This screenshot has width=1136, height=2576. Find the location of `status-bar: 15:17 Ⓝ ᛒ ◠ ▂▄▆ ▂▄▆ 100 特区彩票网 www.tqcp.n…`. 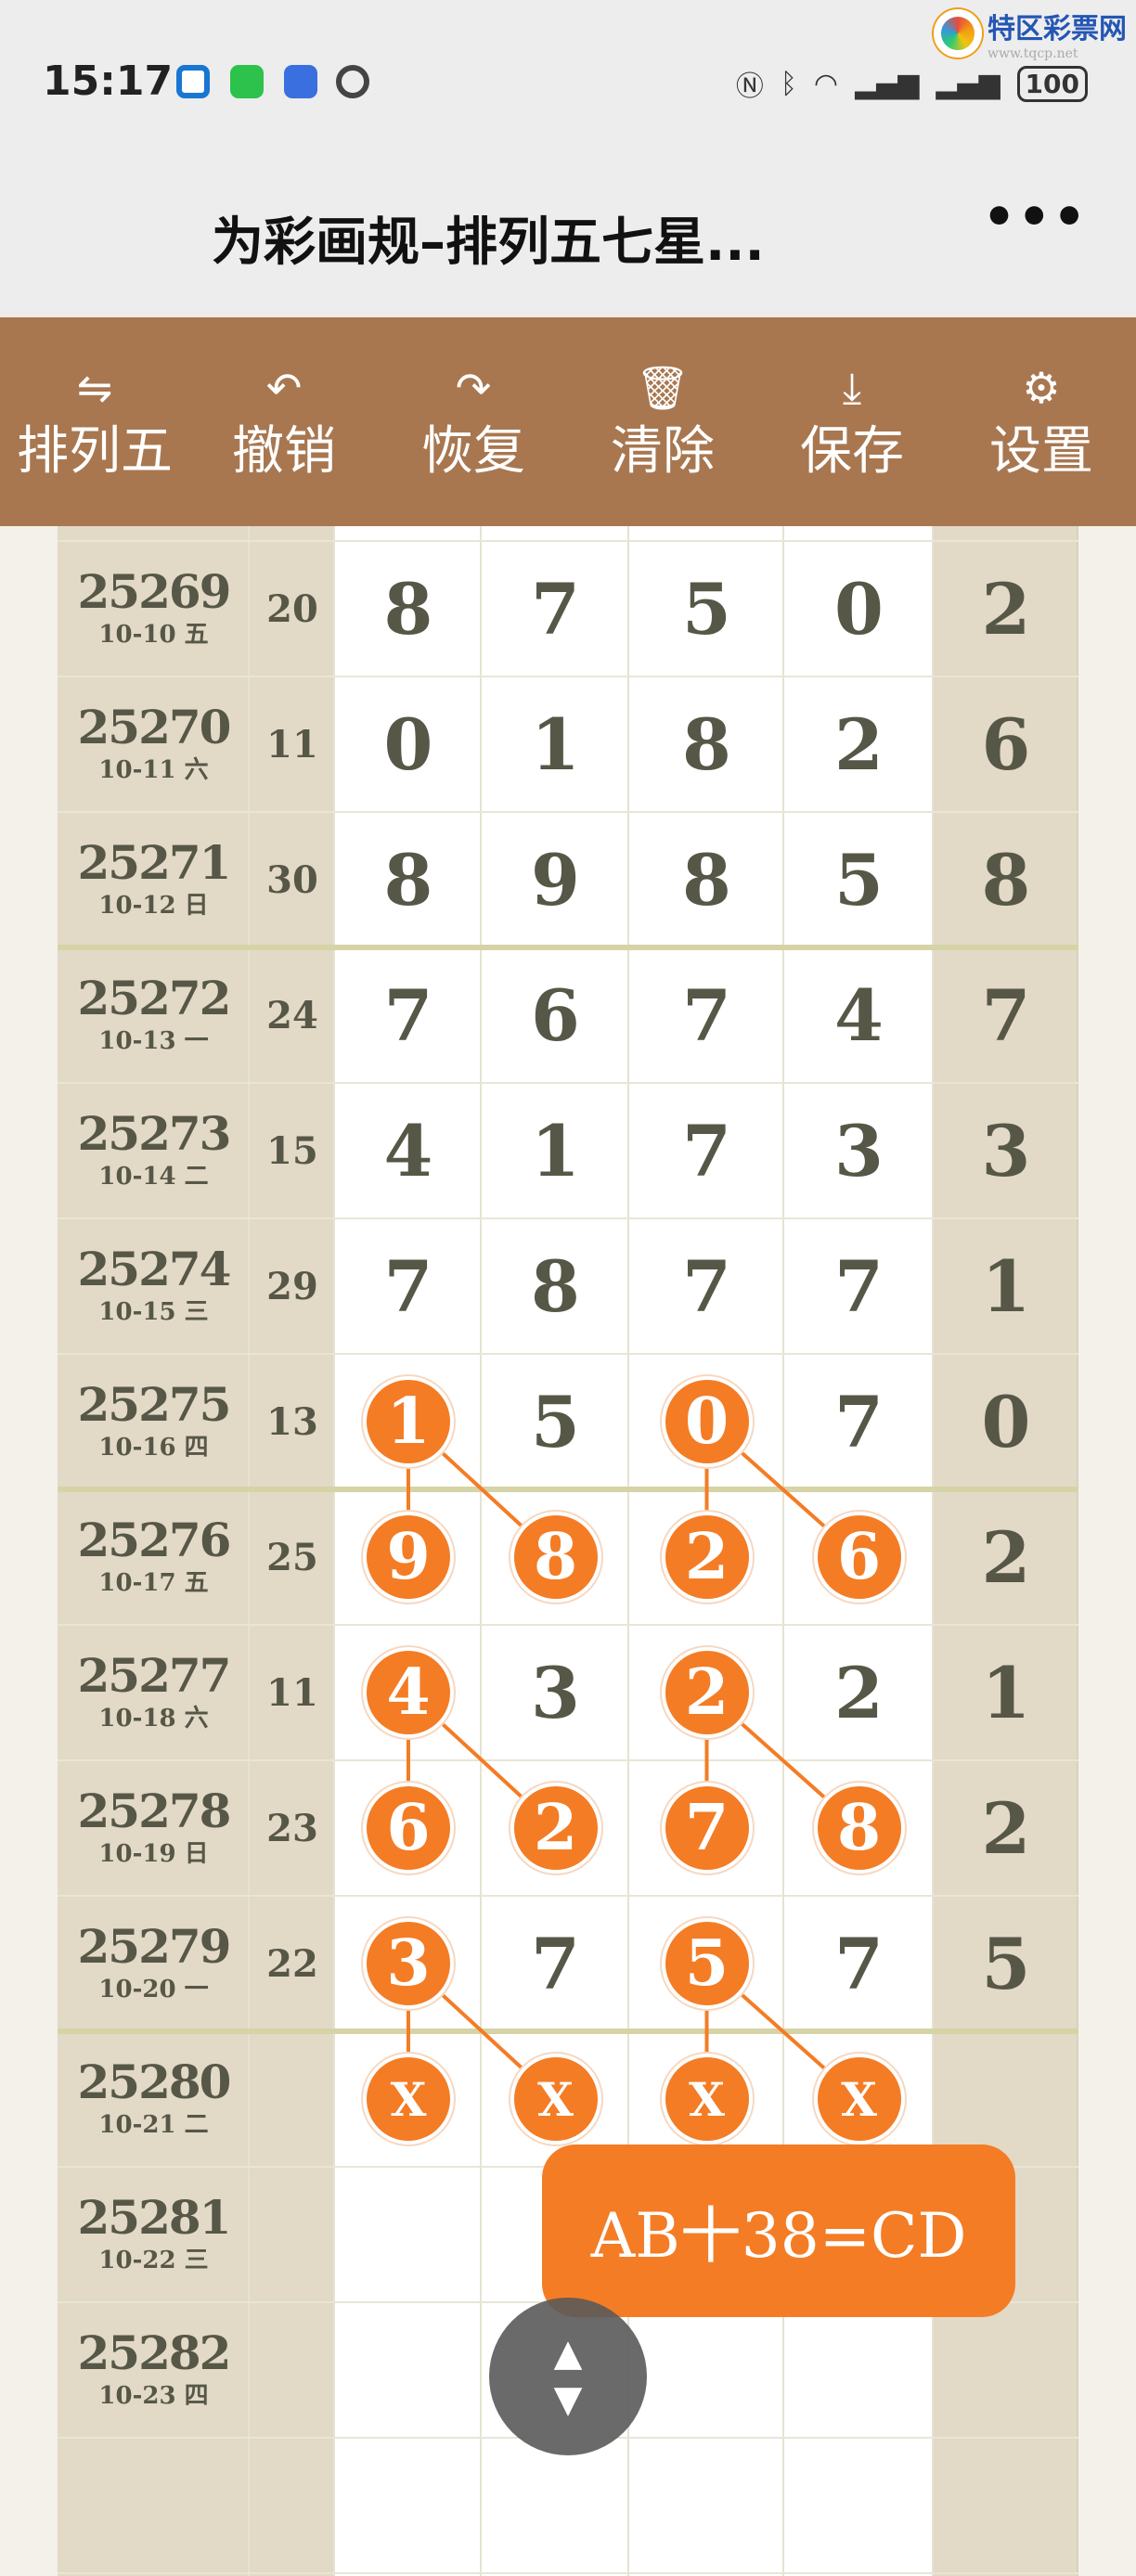

status-bar: 15:17 Ⓝ ᛒ ◠ ▂▄▆ ▂▄▆ 100 特区彩票网 www.tqcp.n… is located at coordinates (568, 69).